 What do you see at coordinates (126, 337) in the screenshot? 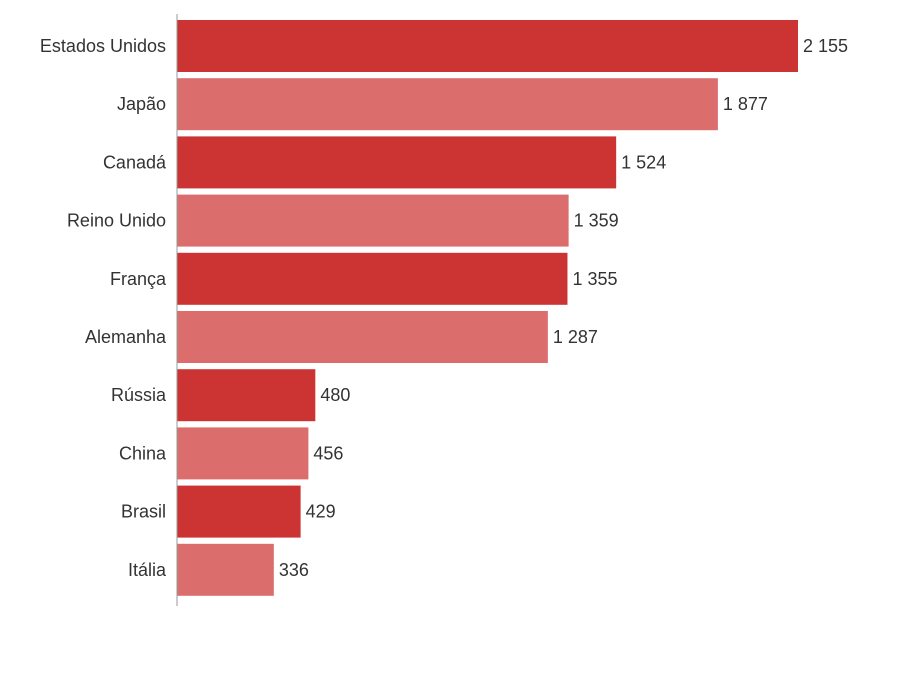
I see `category-label-5: Alemanha` at bounding box center [126, 337].